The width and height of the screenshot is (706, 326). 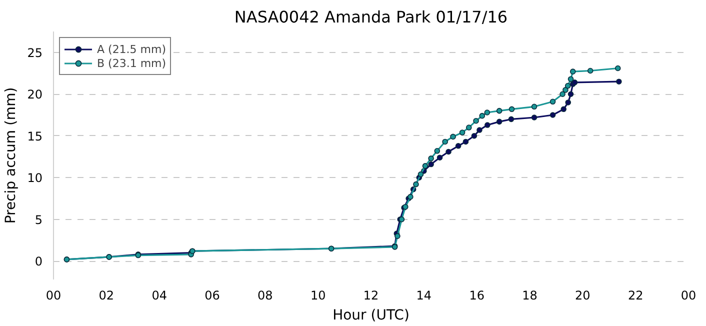 What do you see at coordinates (106, 295) in the screenshot?
I see `x-tick-label: 02` at bounding box center [106, 295].